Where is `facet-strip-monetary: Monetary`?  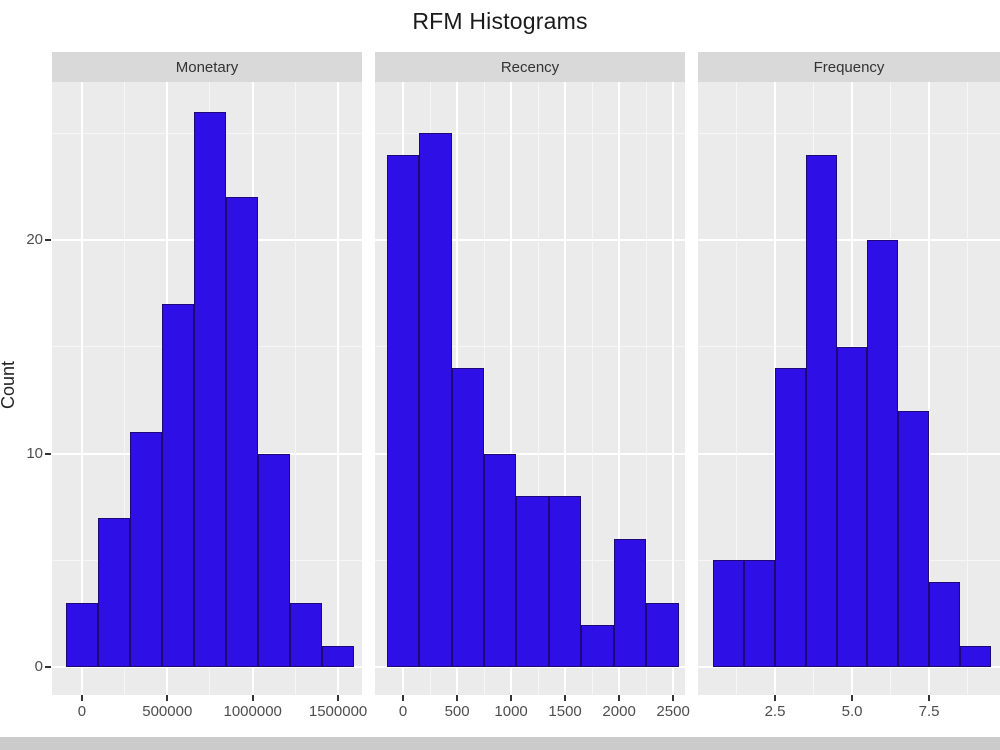 facet-strip-monetary: Monetary is located at coordinates (207, 67).